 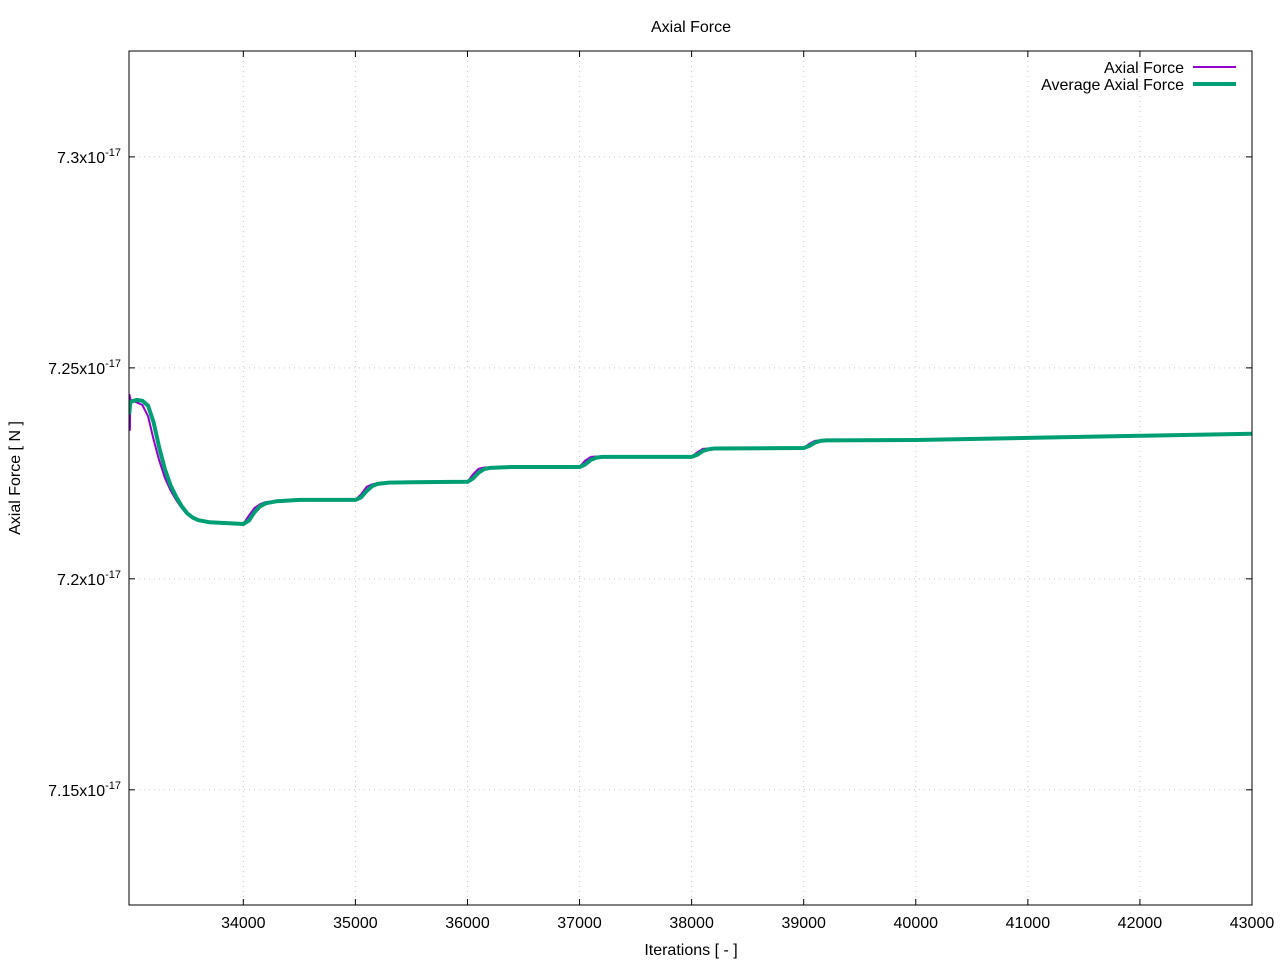 I want to click on x-tick-label: 40000, so click(x=916, y=923).